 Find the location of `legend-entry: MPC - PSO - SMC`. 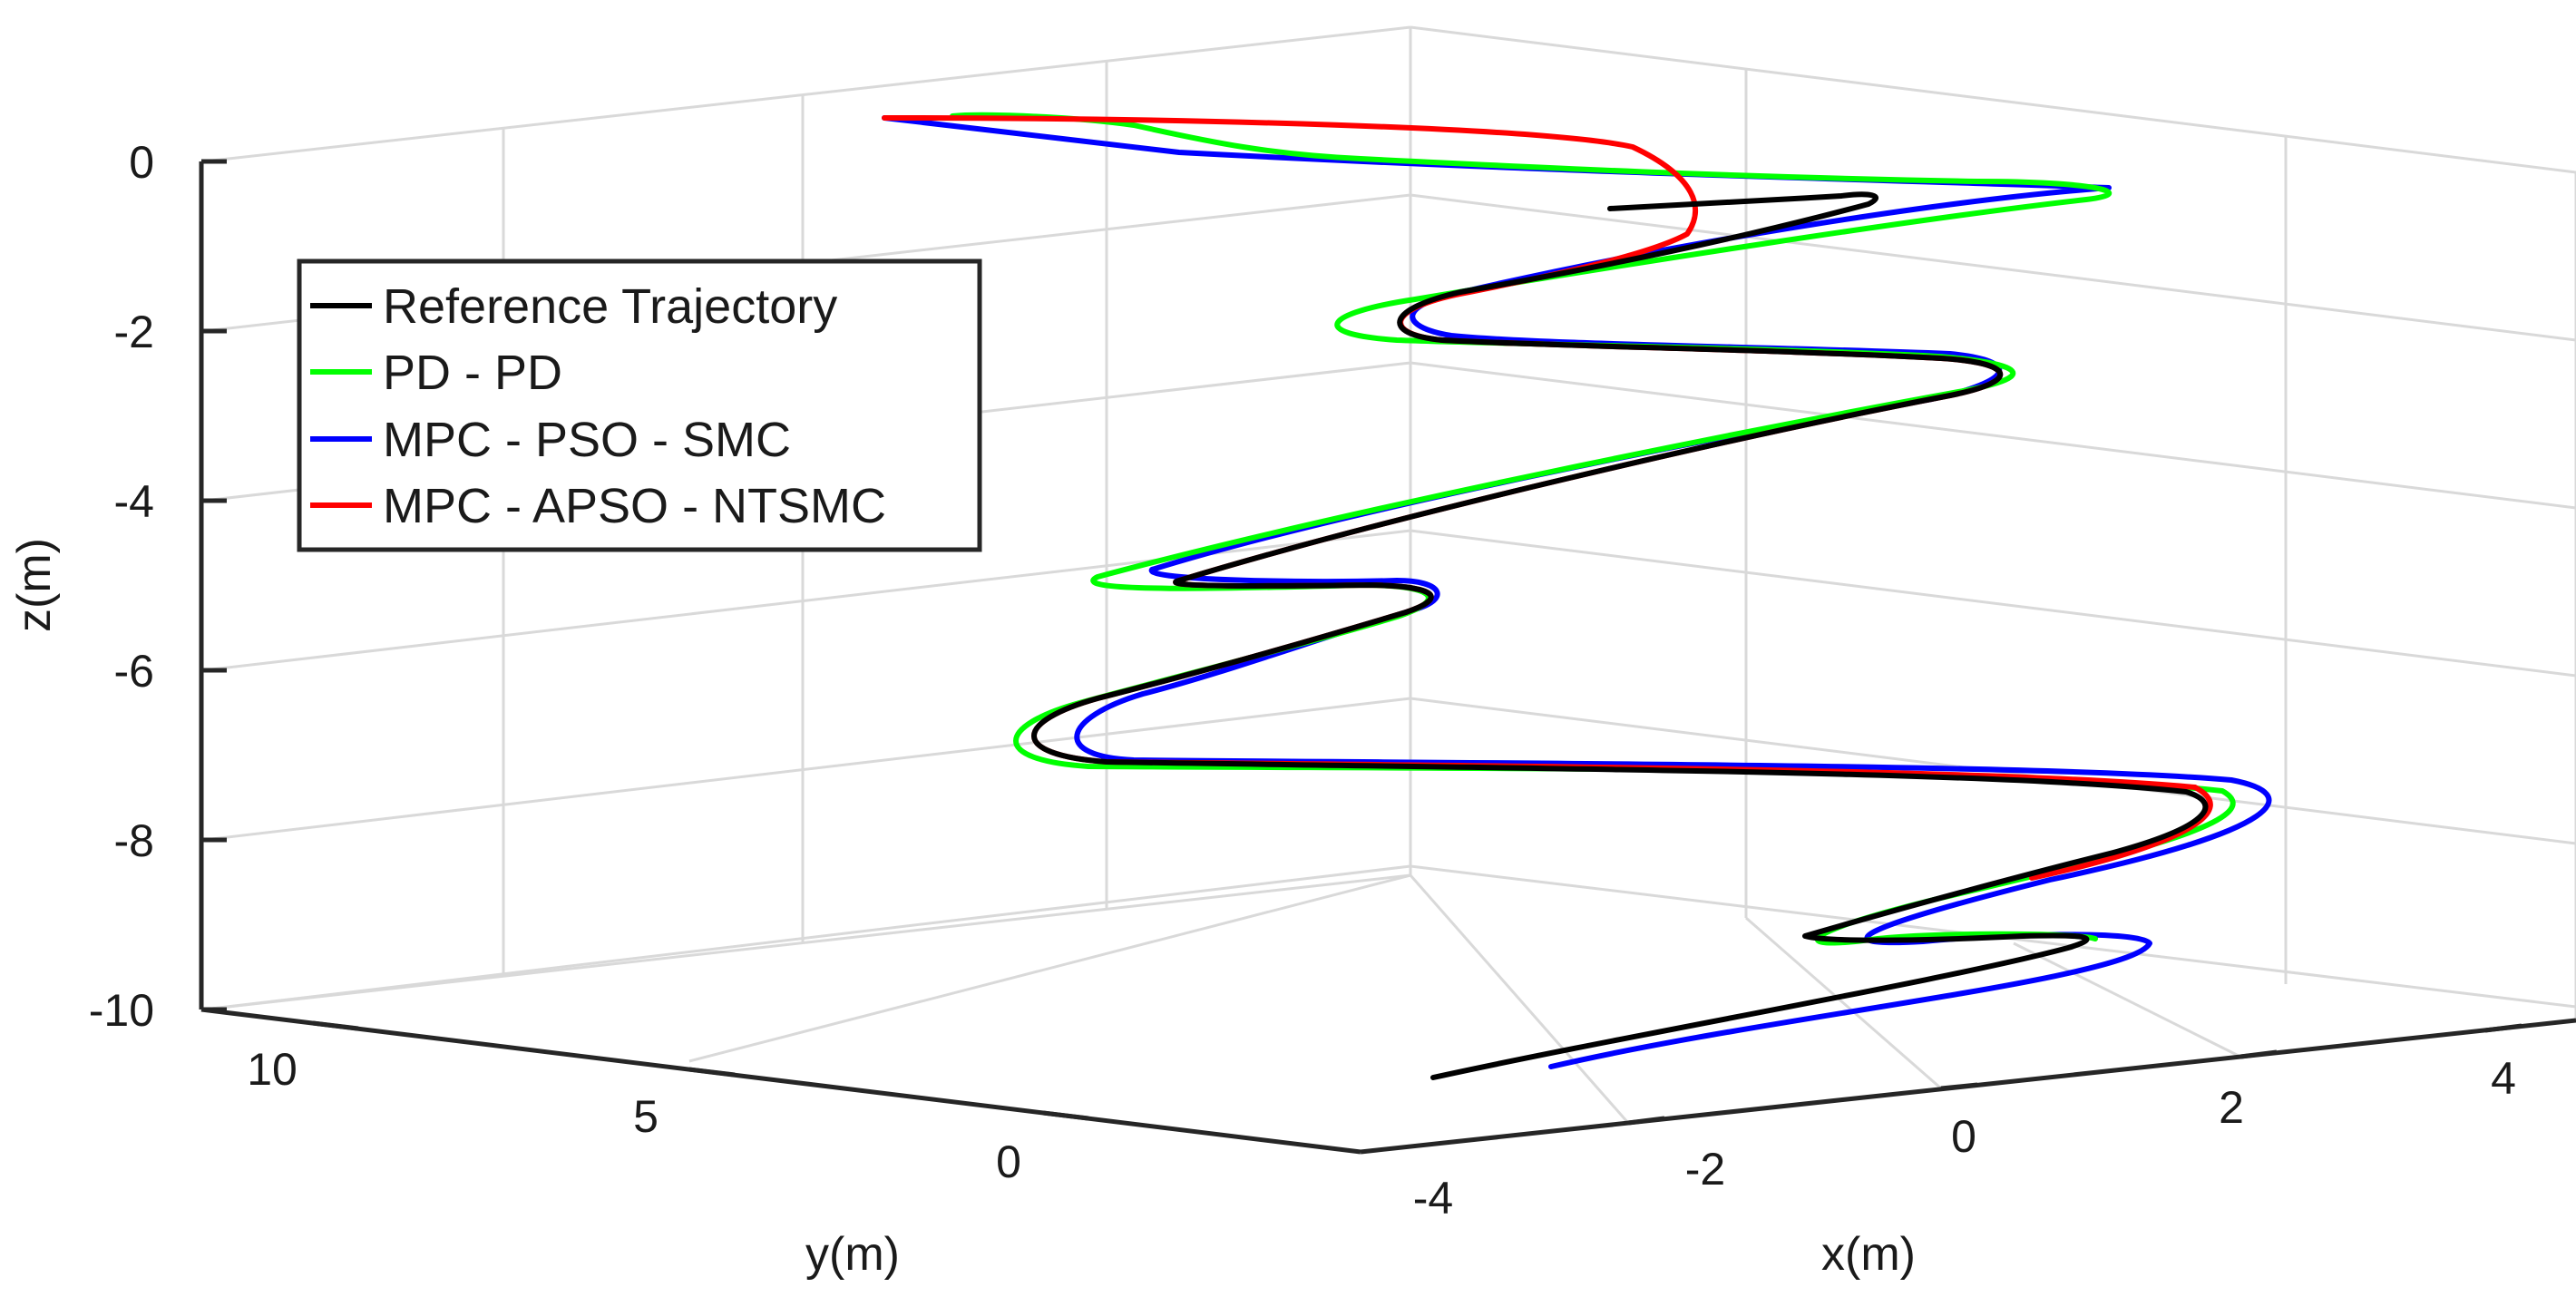

legend-entry: MPC - PSO - SMC is located at coordinates (550, 440).